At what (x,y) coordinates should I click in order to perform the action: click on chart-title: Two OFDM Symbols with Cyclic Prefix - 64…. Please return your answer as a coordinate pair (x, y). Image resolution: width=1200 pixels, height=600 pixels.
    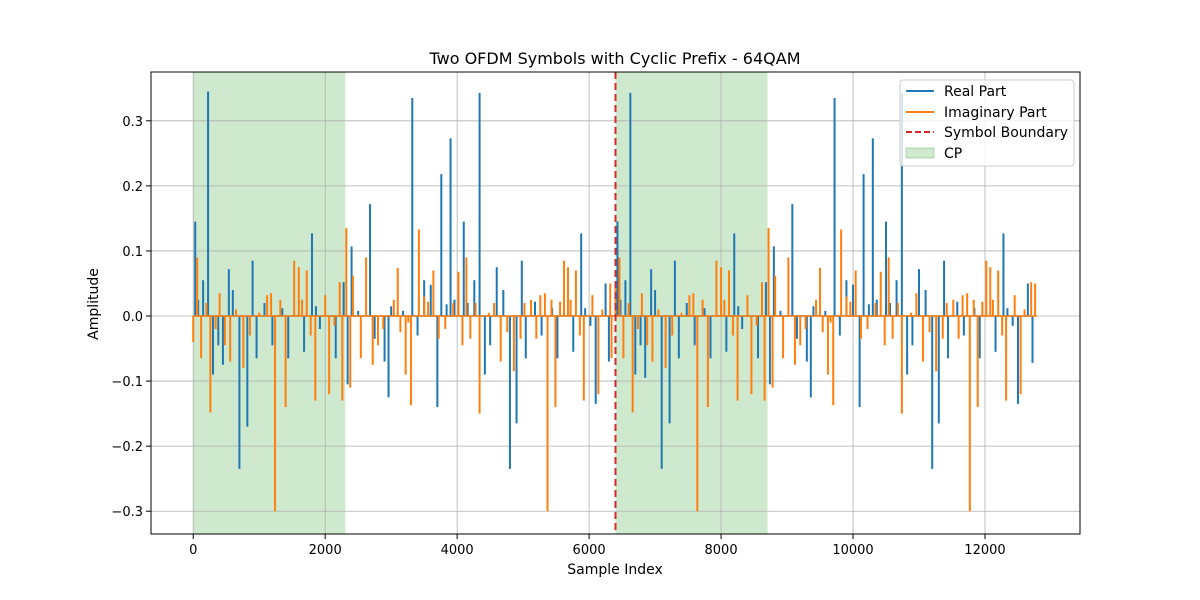
    Looking at the image, I should click on (615, 58).